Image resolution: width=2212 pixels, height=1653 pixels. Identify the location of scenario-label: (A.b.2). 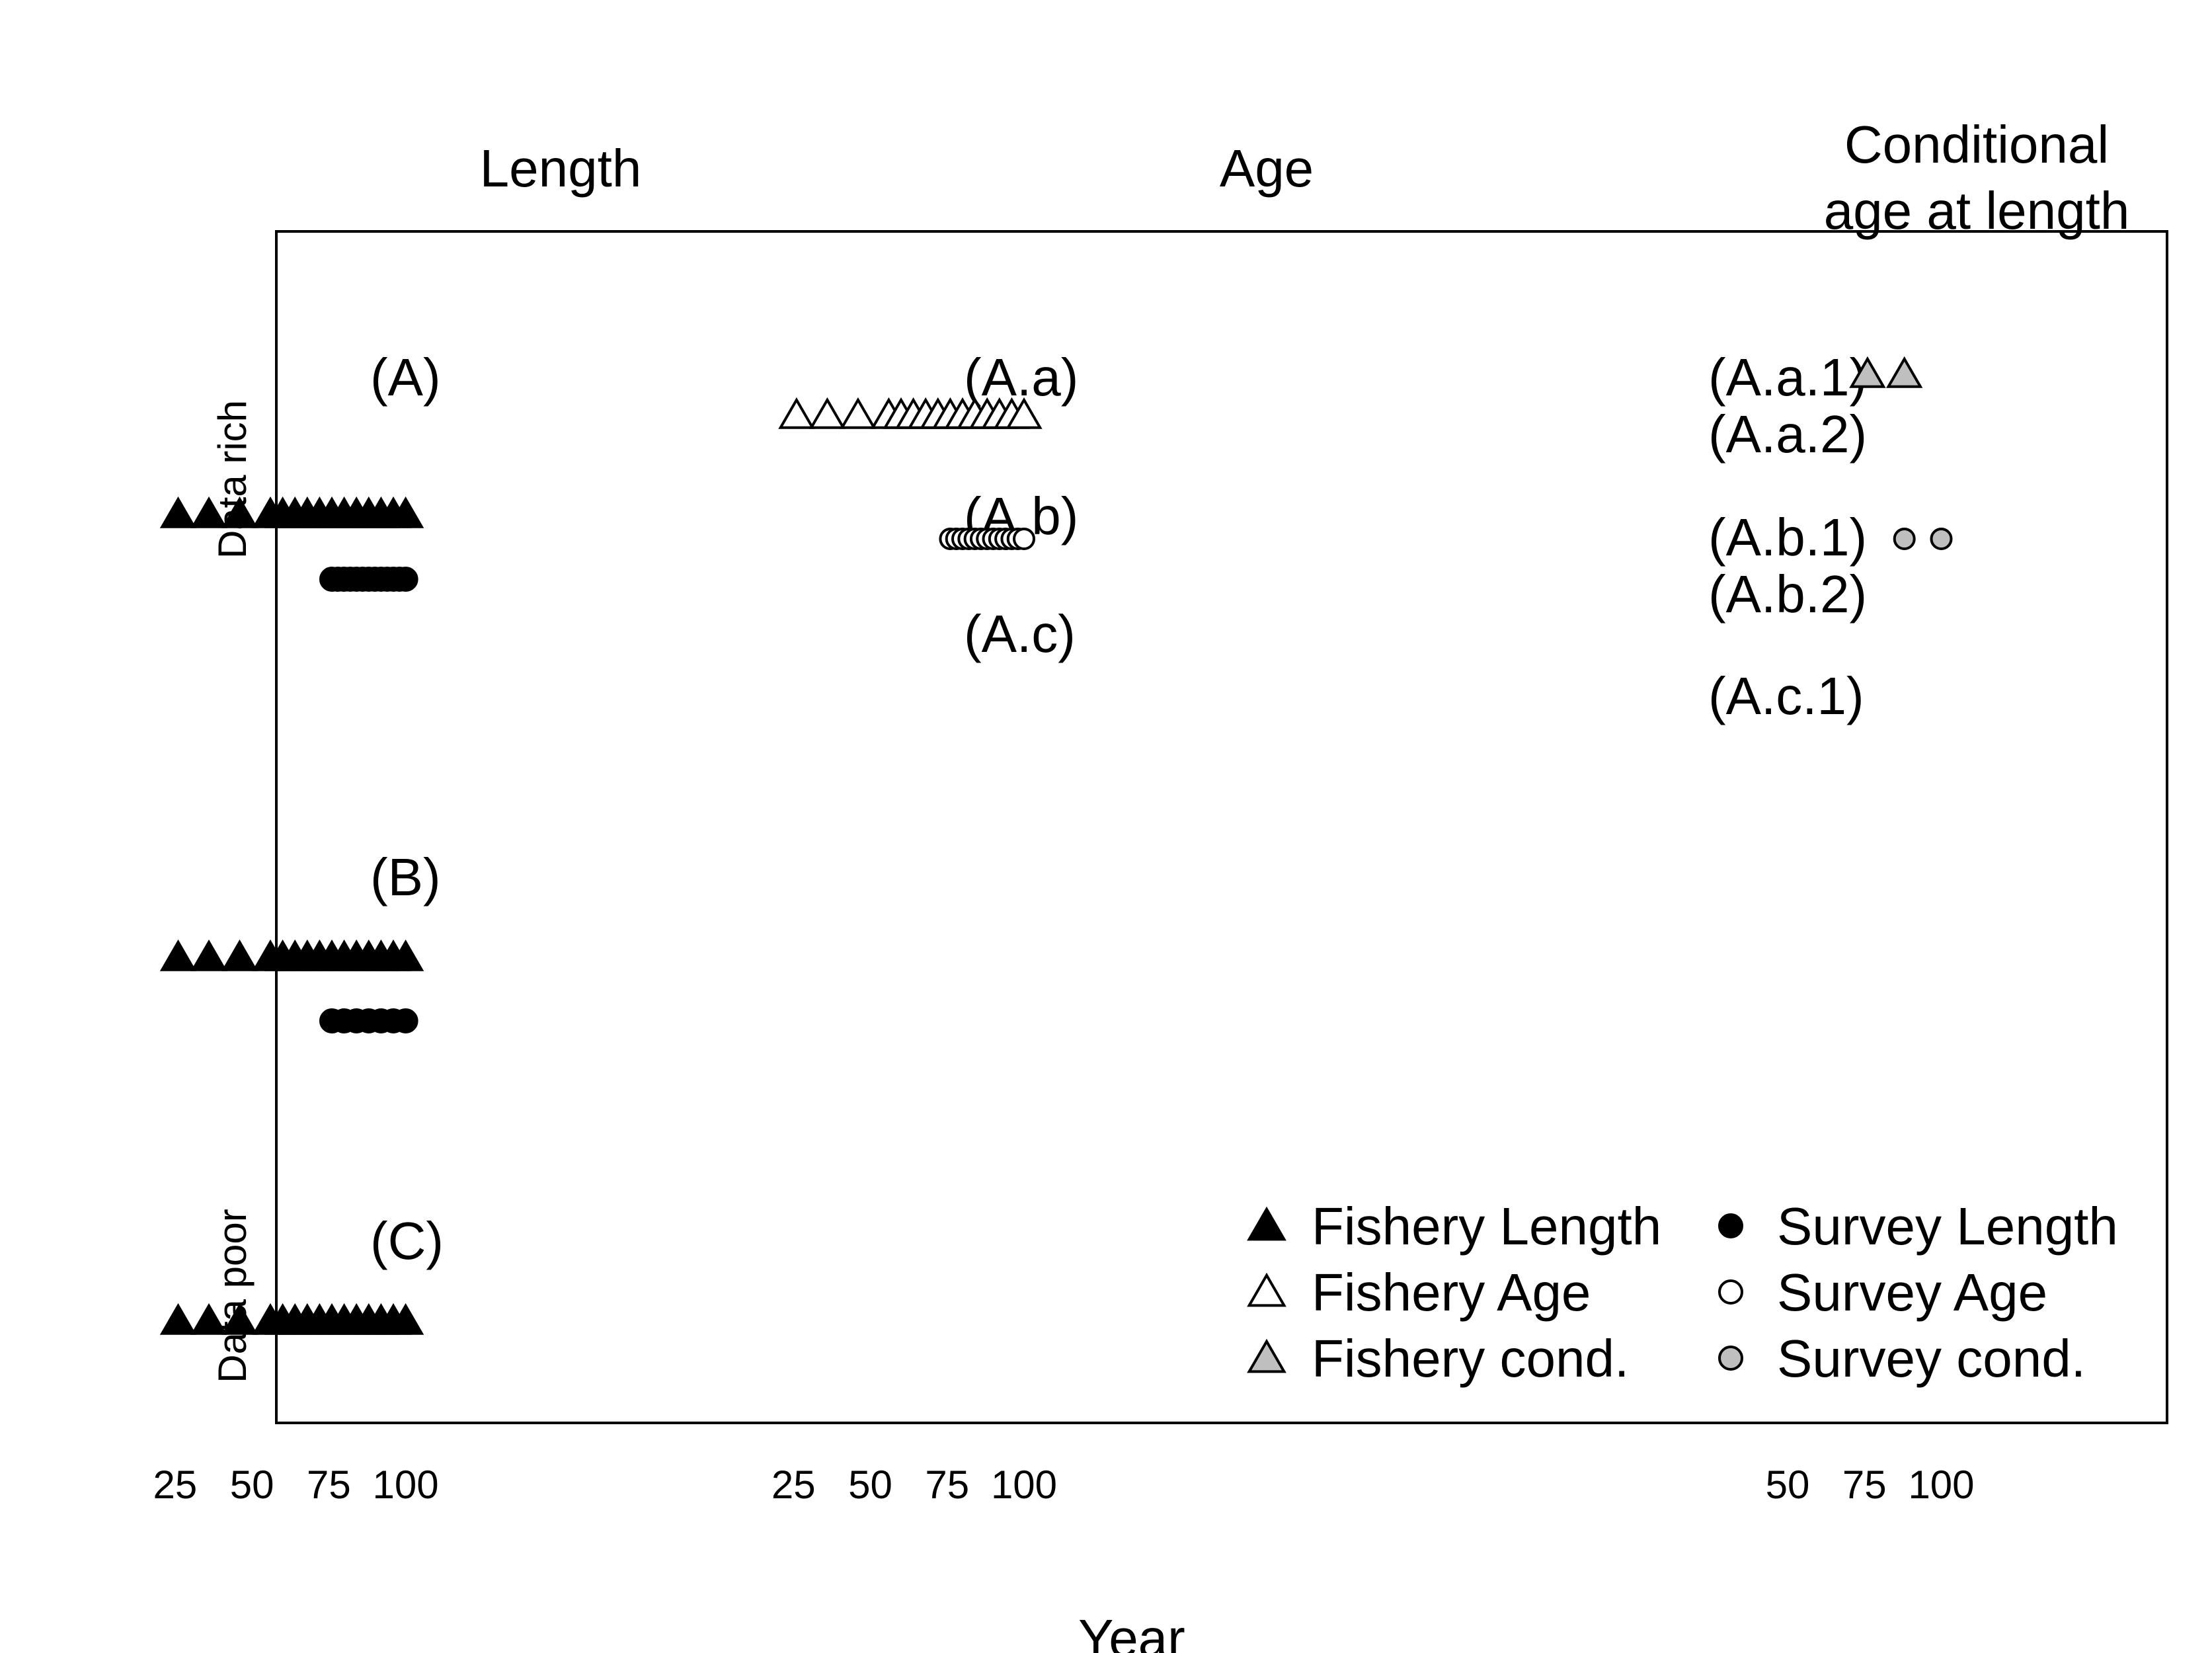
(1787, 594).